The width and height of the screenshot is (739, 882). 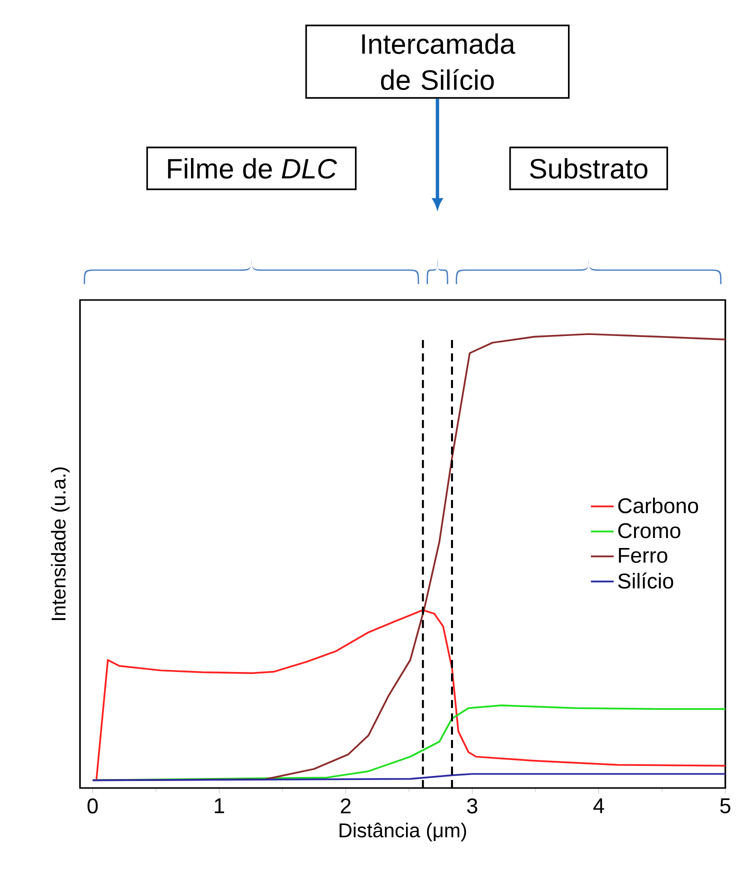 What do you see at coordinates (345, 806) in the screenshot?
I see `x-tick-label: 2` at bounding box center [345, 806].